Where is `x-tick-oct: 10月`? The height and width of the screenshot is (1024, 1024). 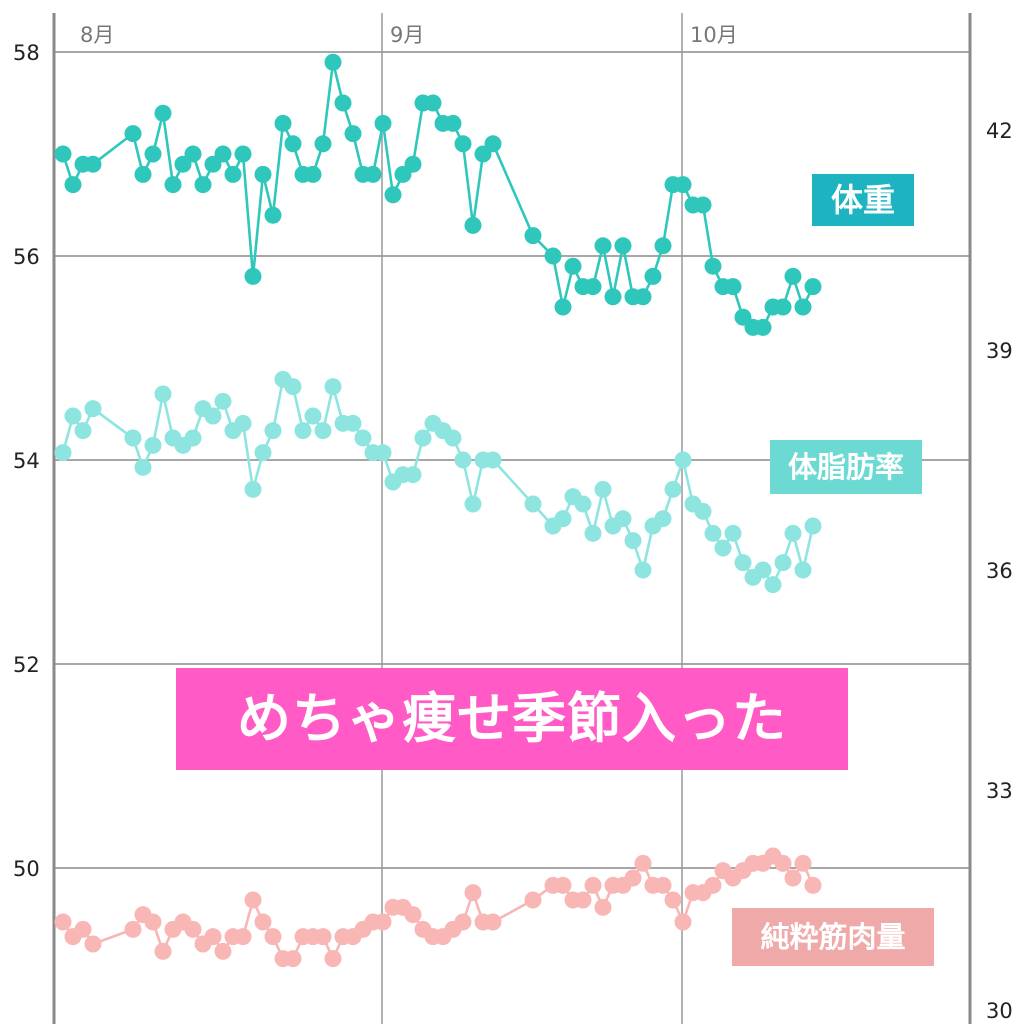
x-tick-oct: 10月 is located at coordinates (714, 35).